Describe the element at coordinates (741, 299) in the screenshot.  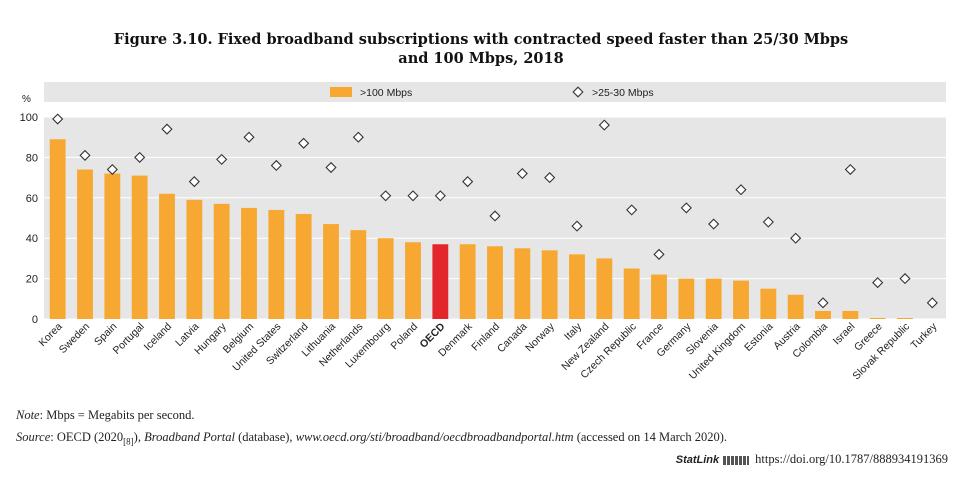
I see `bar-united-kingdom` at that location.